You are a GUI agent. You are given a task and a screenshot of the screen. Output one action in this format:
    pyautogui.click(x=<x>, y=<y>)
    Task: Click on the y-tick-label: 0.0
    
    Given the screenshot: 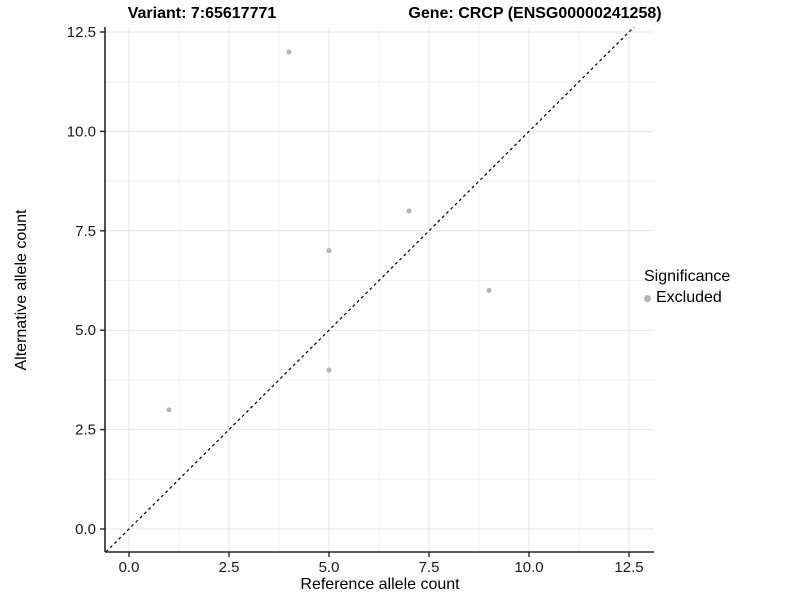 What is the action you would take?
    pyautogui.click(x=85, y=529)
    